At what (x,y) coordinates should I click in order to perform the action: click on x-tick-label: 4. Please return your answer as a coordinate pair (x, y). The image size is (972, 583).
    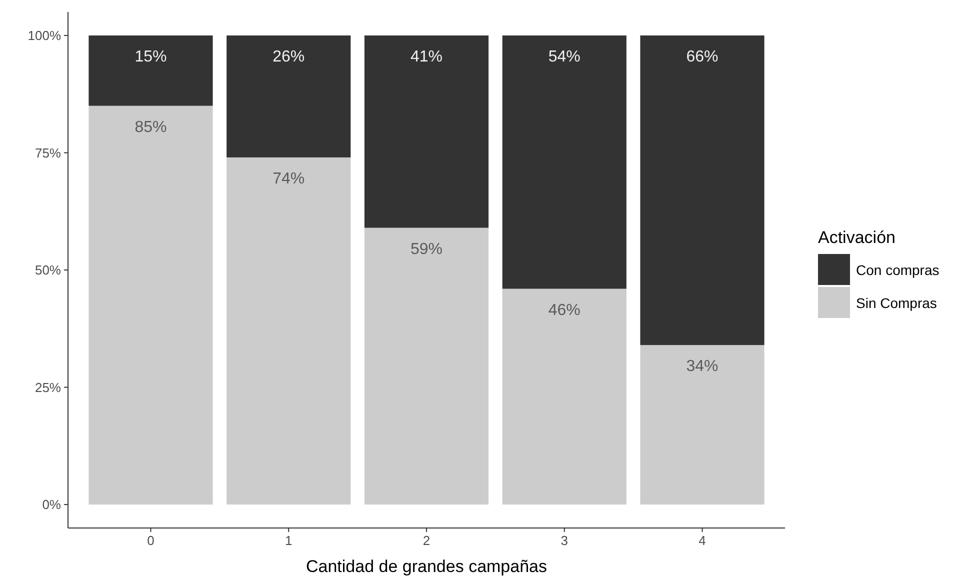
    Looking at the image, I should click on (702, 540).